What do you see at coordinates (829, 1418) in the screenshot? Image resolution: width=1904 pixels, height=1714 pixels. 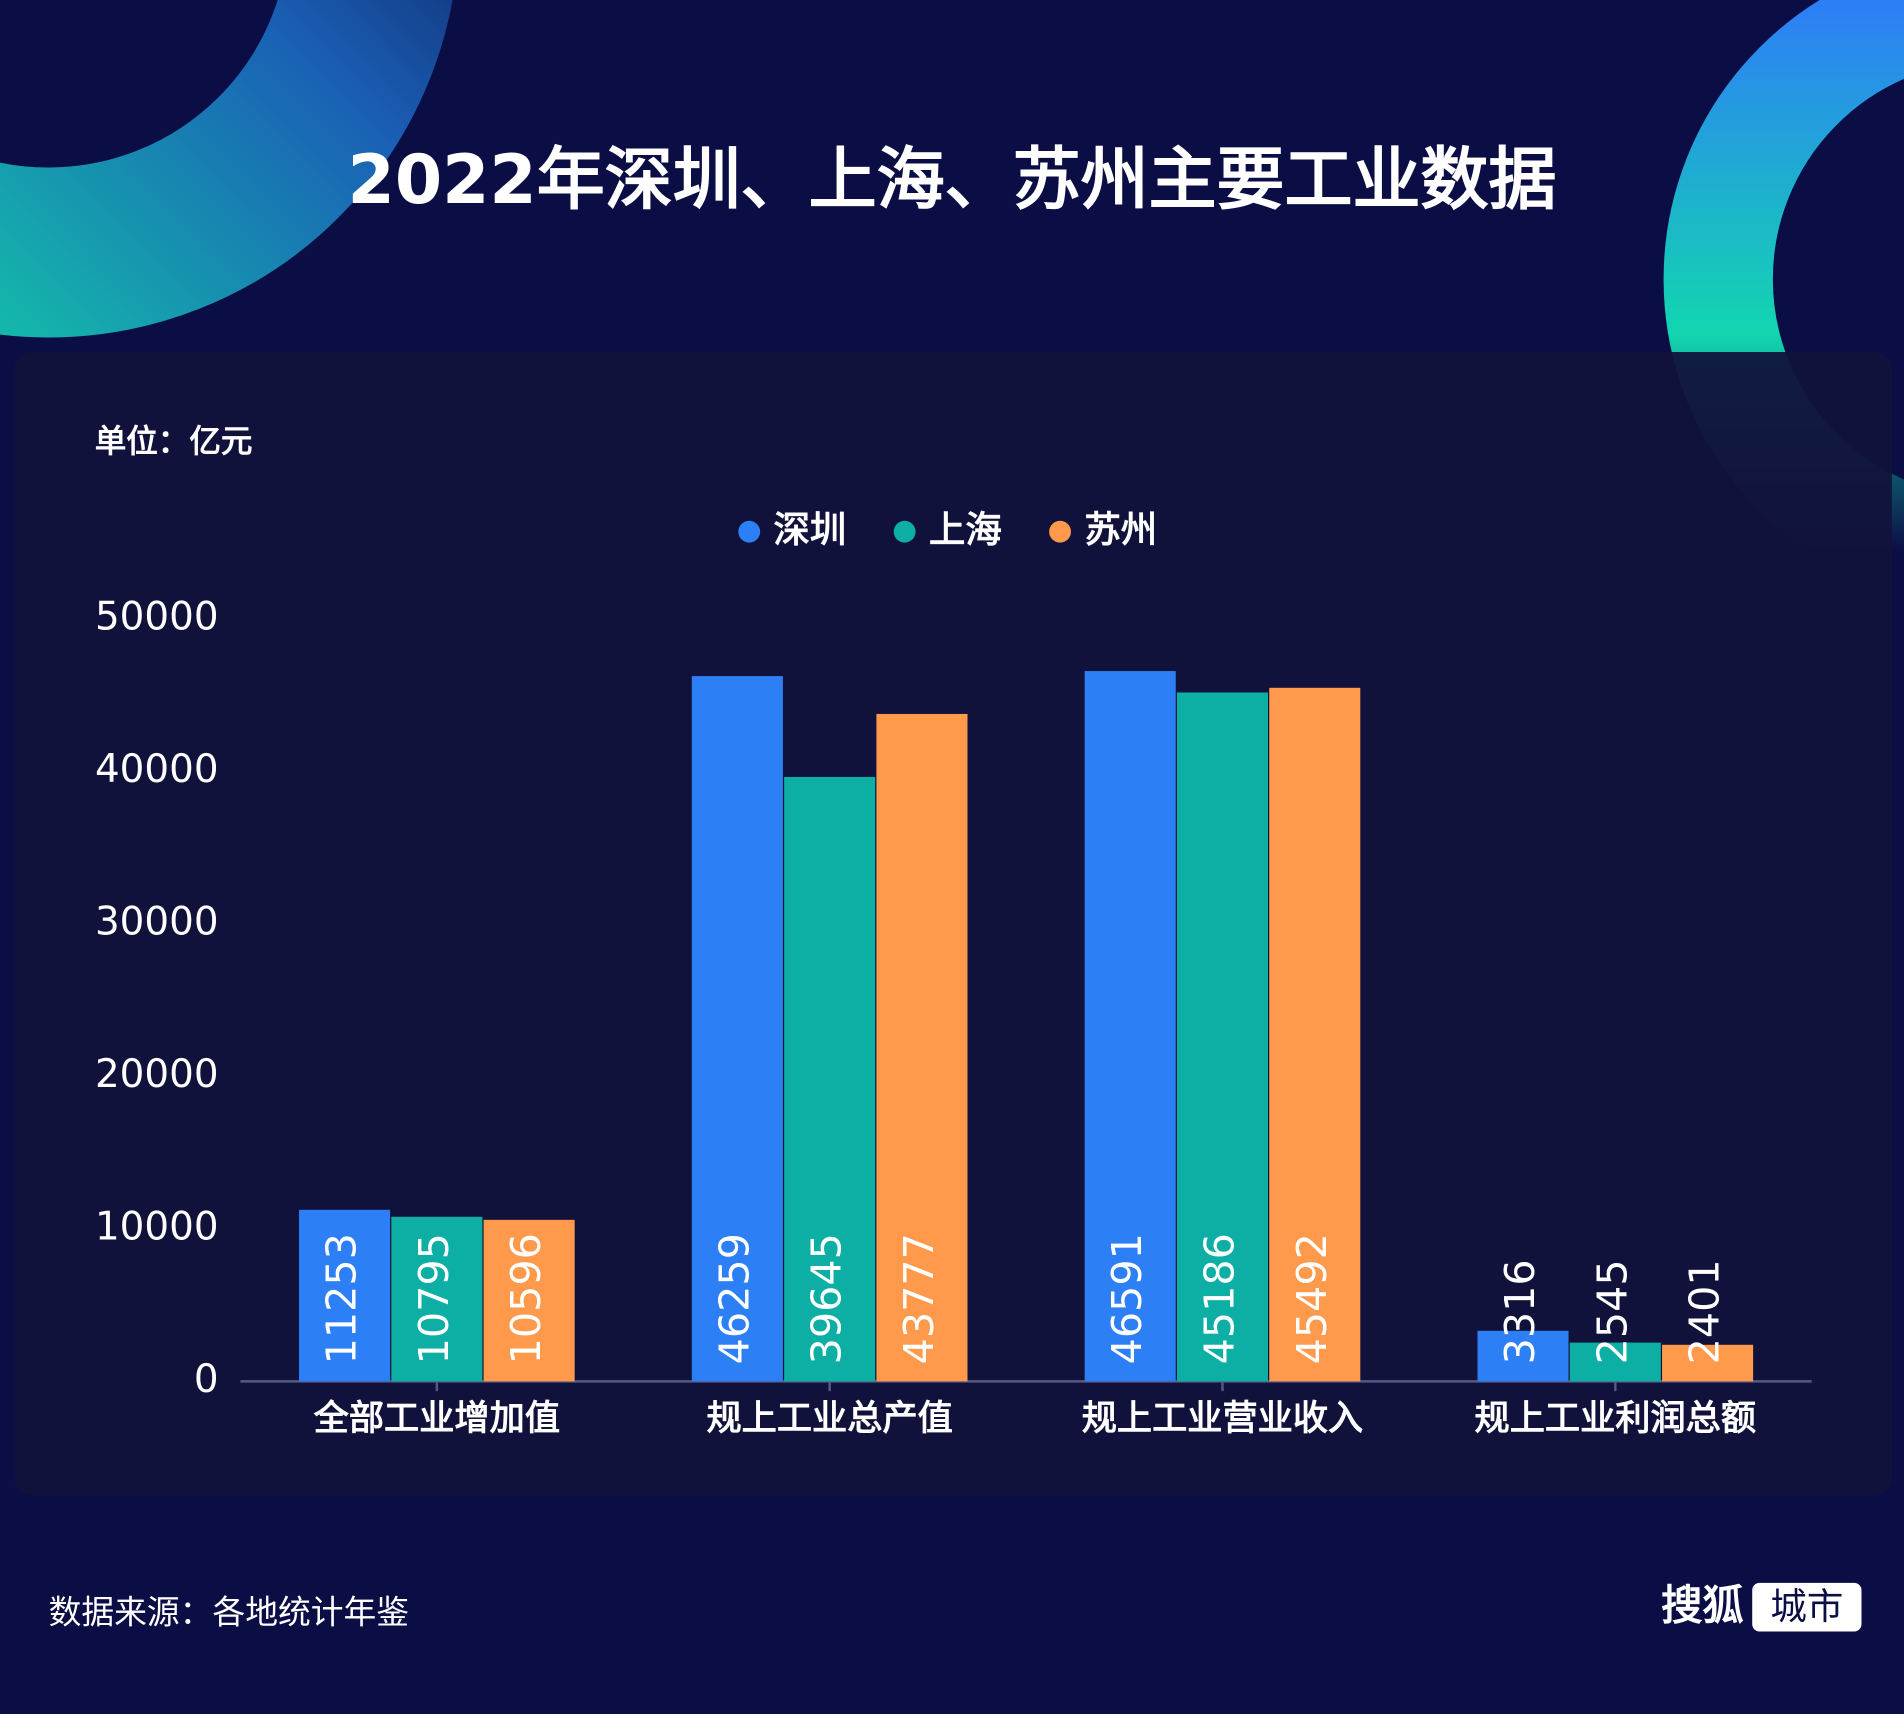 I see `x-tick-label: 规上工业总产值` at bounding box center [829, 1418].